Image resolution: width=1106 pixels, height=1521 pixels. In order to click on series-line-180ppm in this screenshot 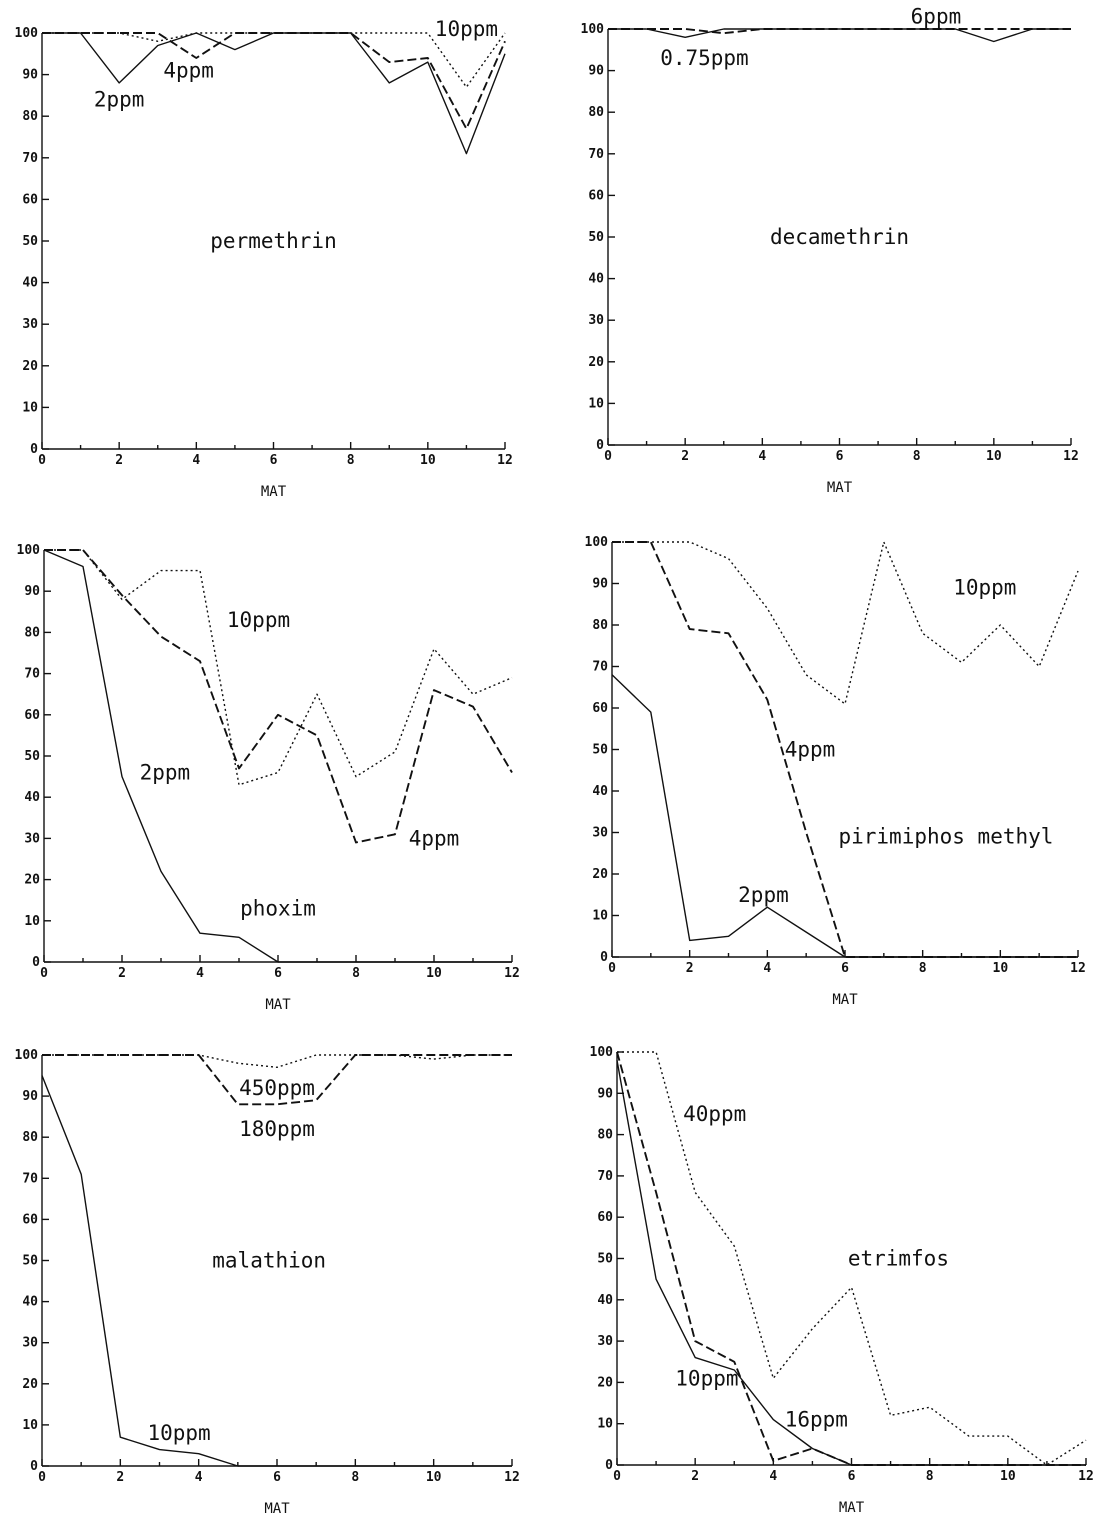, I will do `click(277, 1080)`.